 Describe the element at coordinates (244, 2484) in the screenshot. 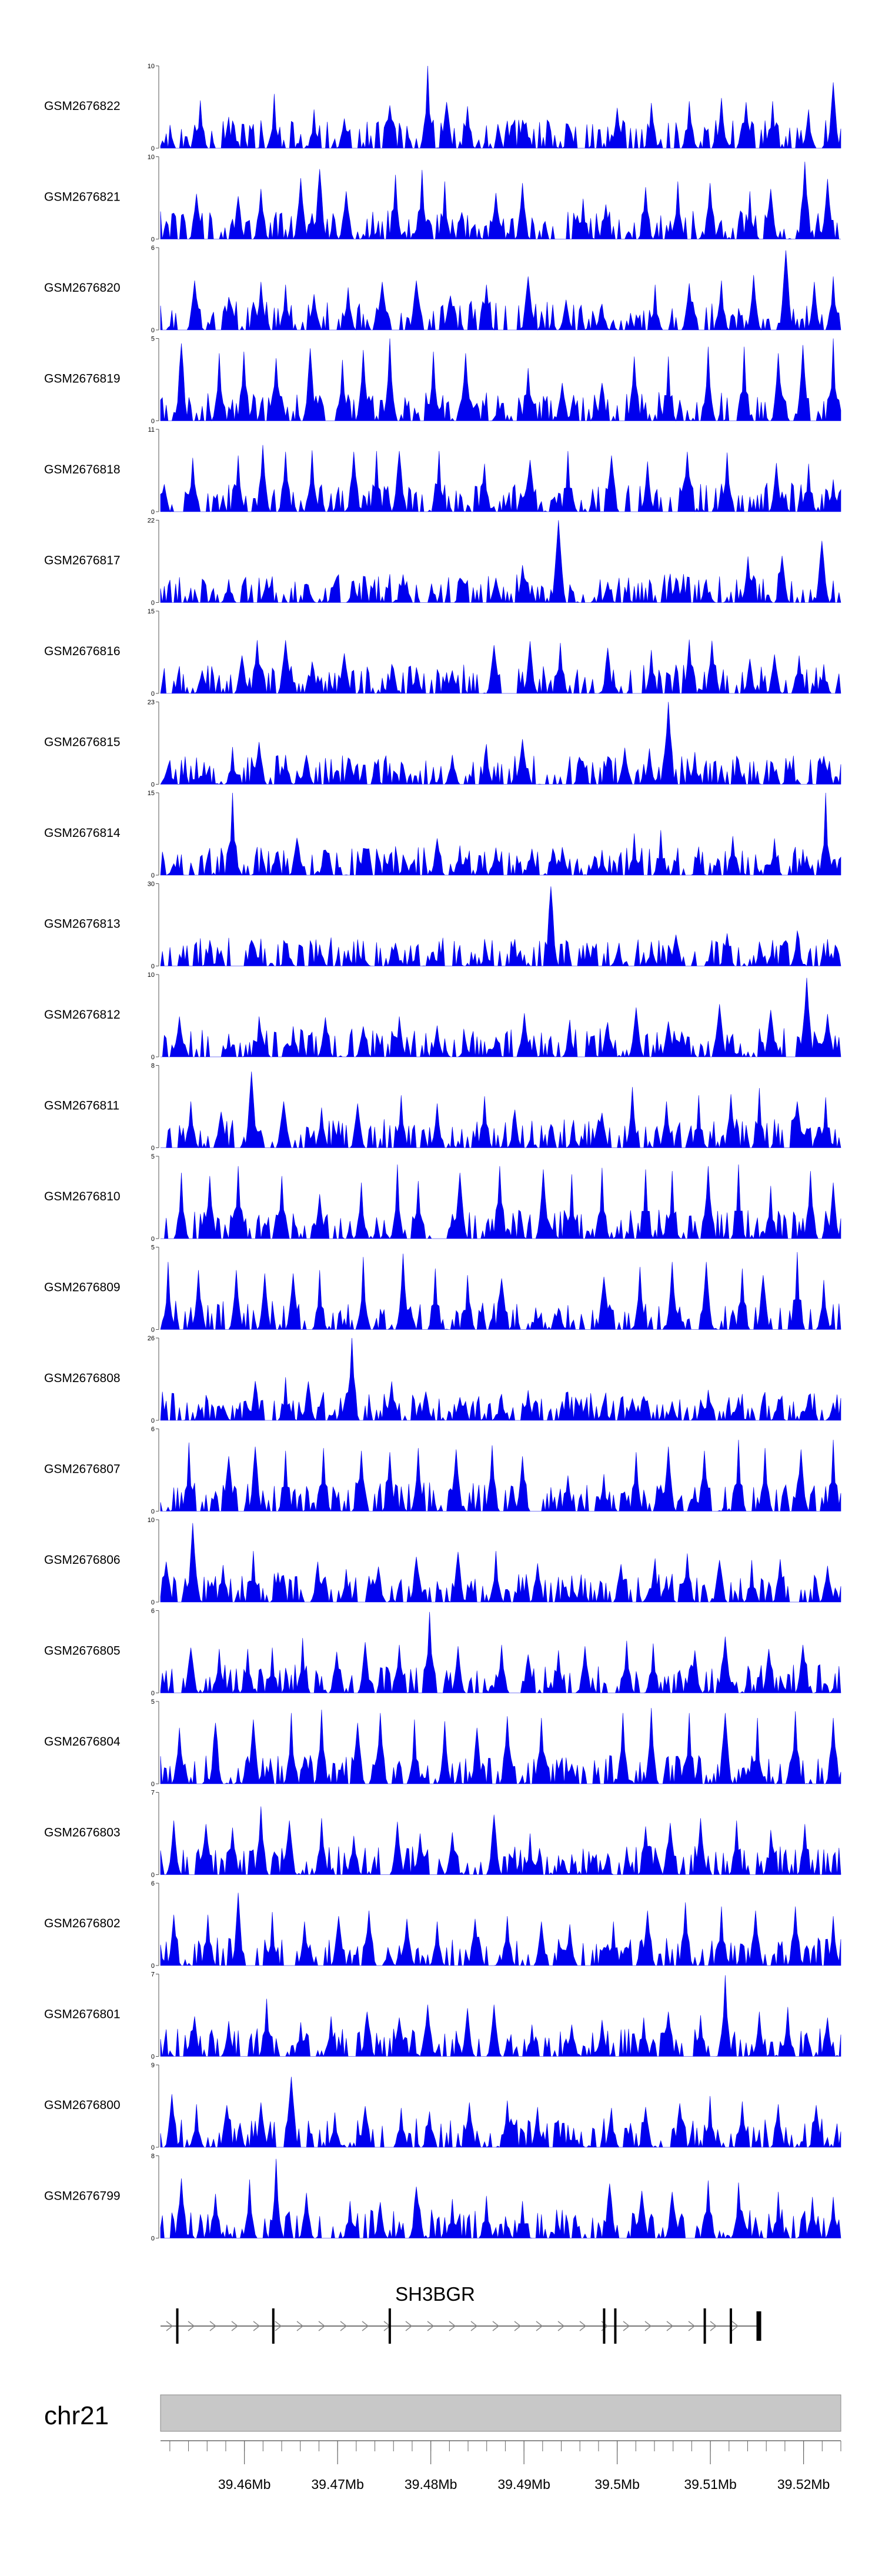

I see `genome-axis-label: 39.46Mb` at that location.